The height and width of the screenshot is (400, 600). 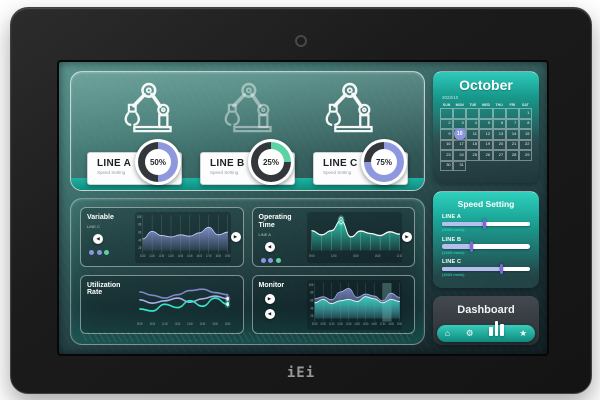 What do you see at coordinates (447, 155) in the screenshot?
I see `calendar-day-cell: 23` at bounding box center [447, 155].